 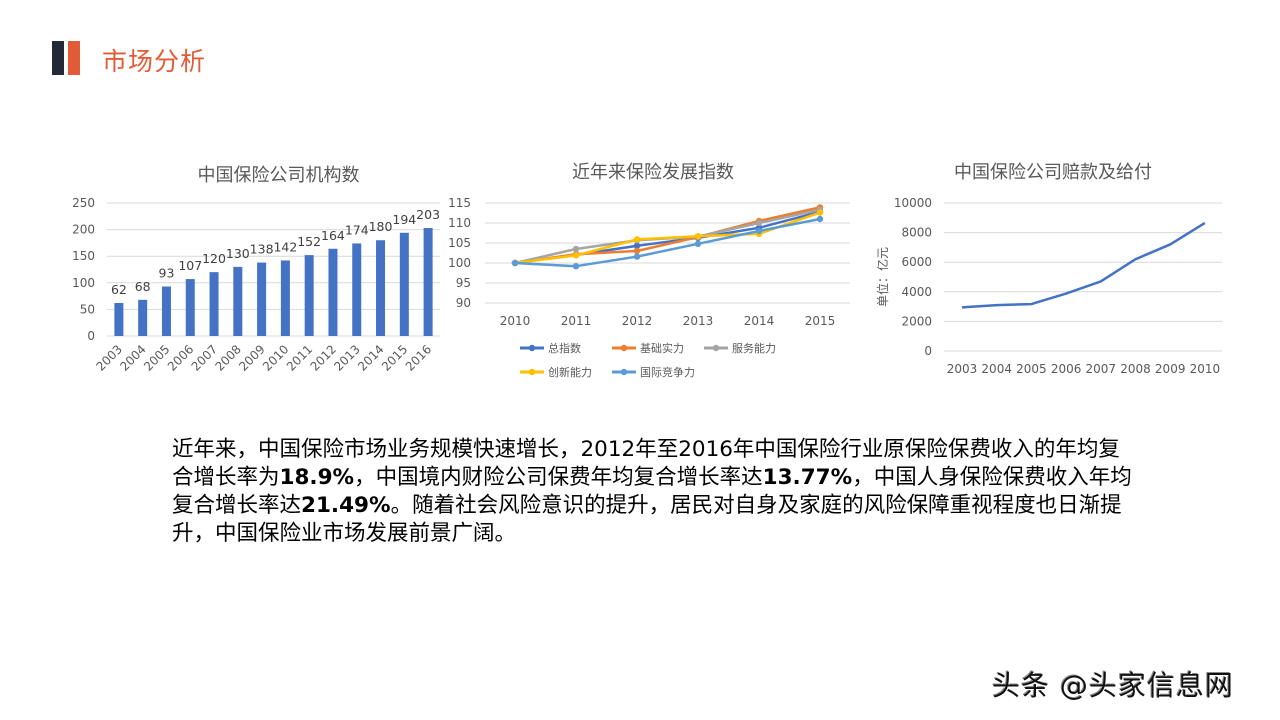 What do you see at coordinates (463, 303) in the screenshot?
I see `y-tick-label: 90` at bounding box center [463, 303].